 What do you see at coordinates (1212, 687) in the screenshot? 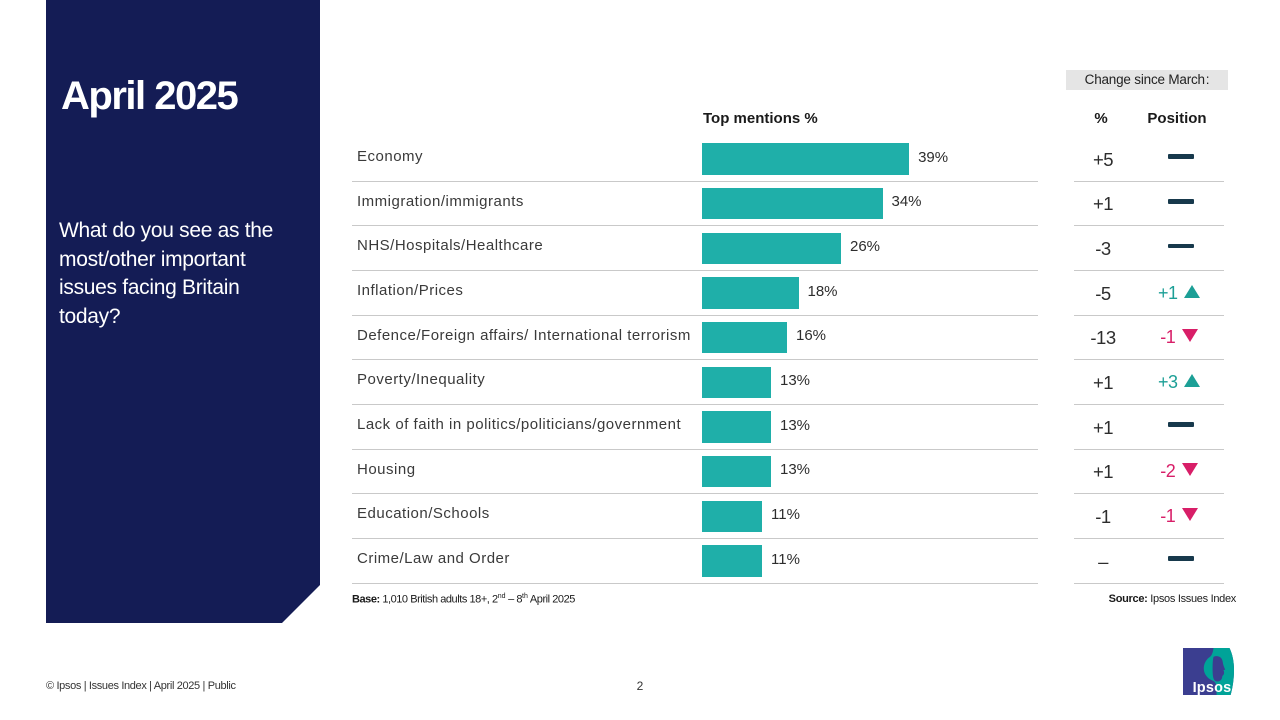
I see `svg-text: Ipsos` at bounding box center [1212, 687].